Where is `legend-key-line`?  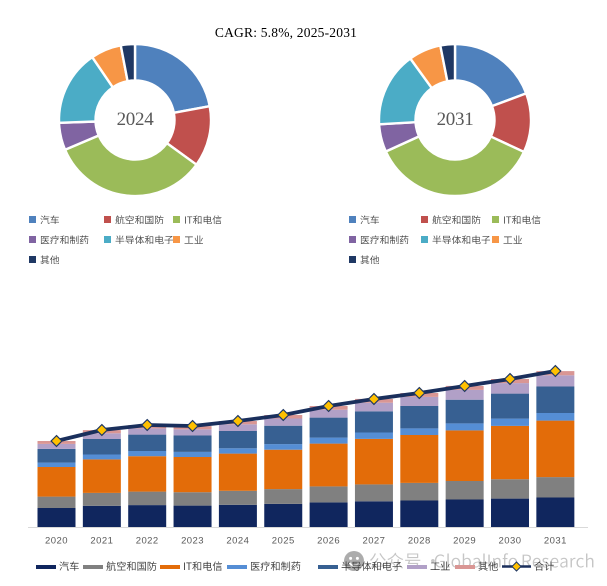 legend-key-line is located at coordinates (516, 566).